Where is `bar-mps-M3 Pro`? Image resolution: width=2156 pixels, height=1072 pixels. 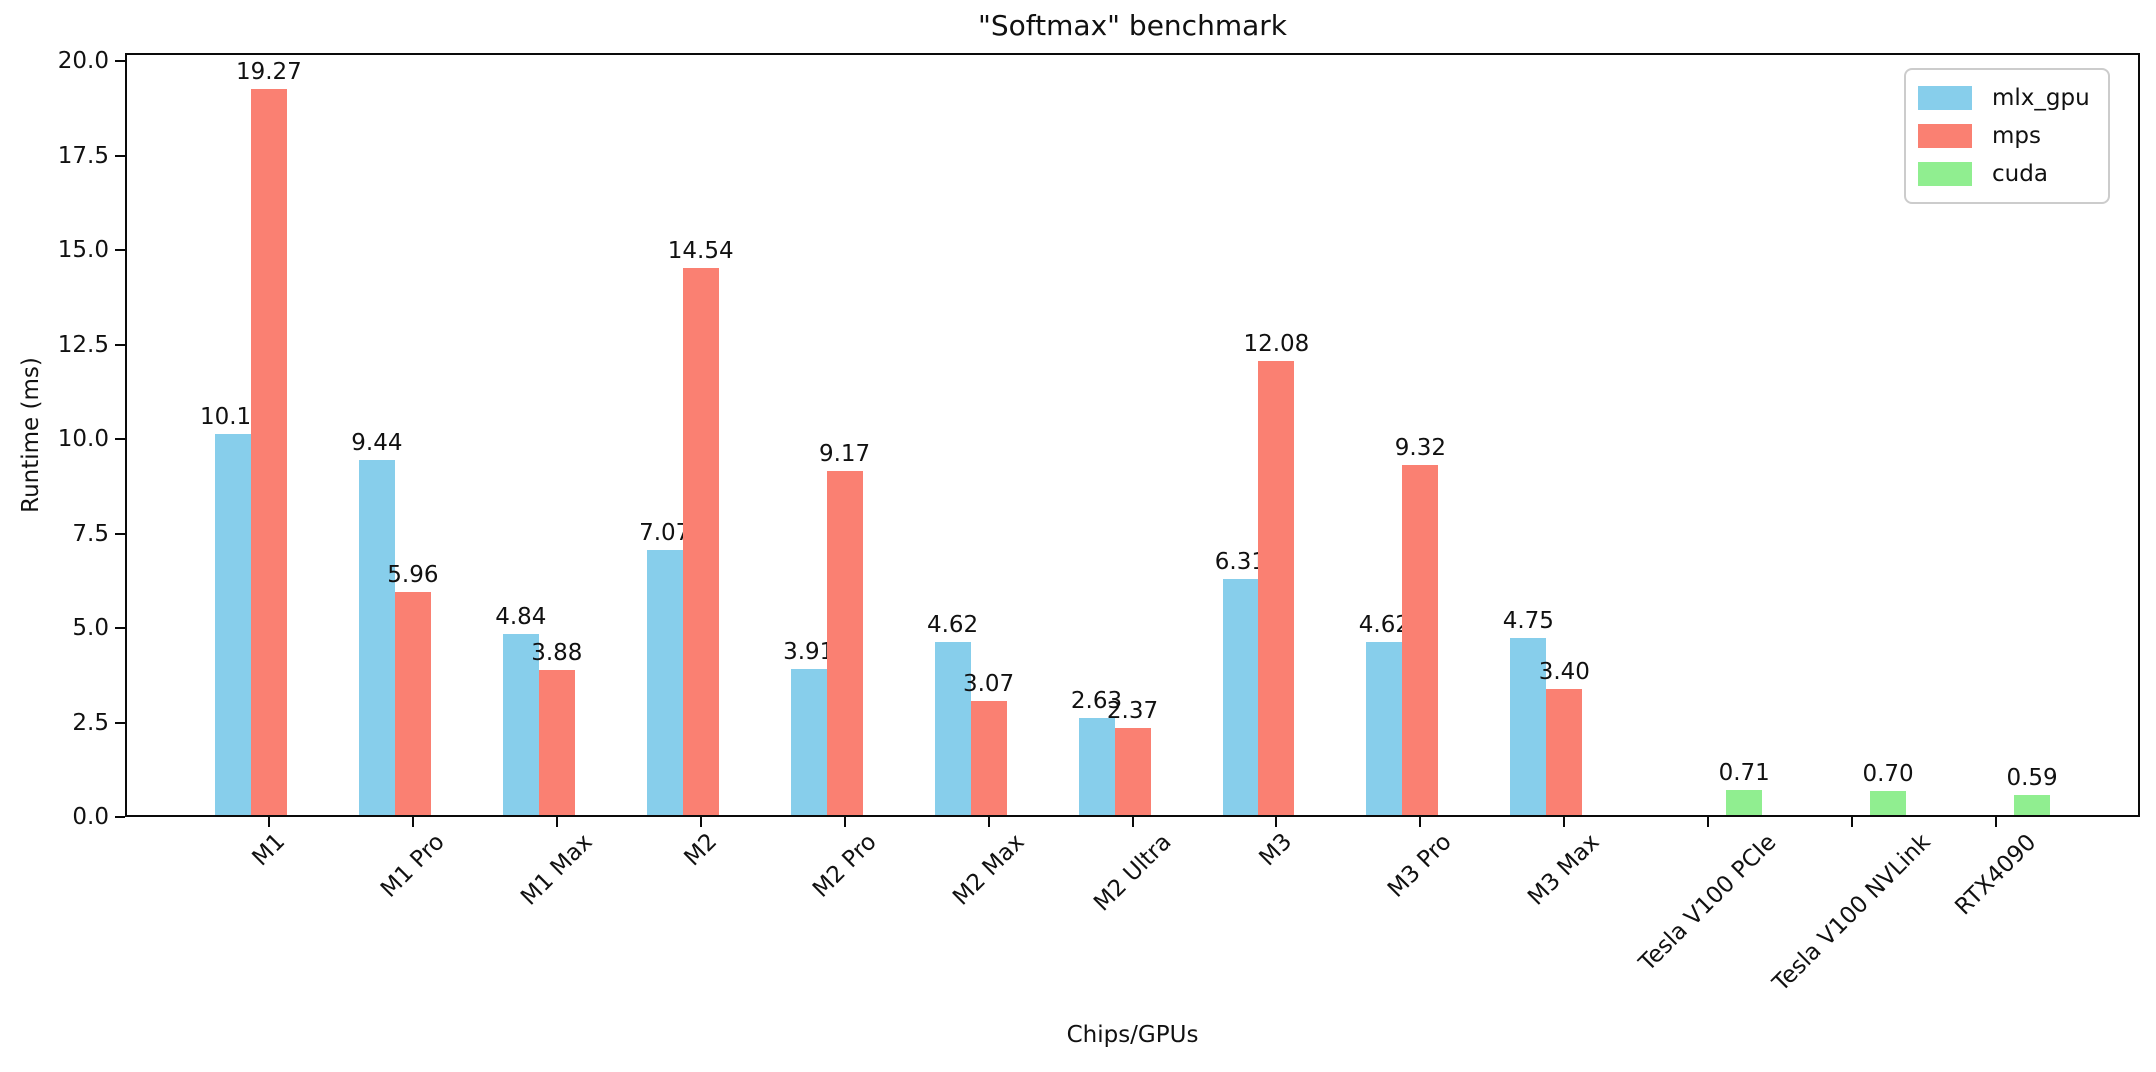
bar-mps-M3 Pro is located at coordinates (1420, 639).